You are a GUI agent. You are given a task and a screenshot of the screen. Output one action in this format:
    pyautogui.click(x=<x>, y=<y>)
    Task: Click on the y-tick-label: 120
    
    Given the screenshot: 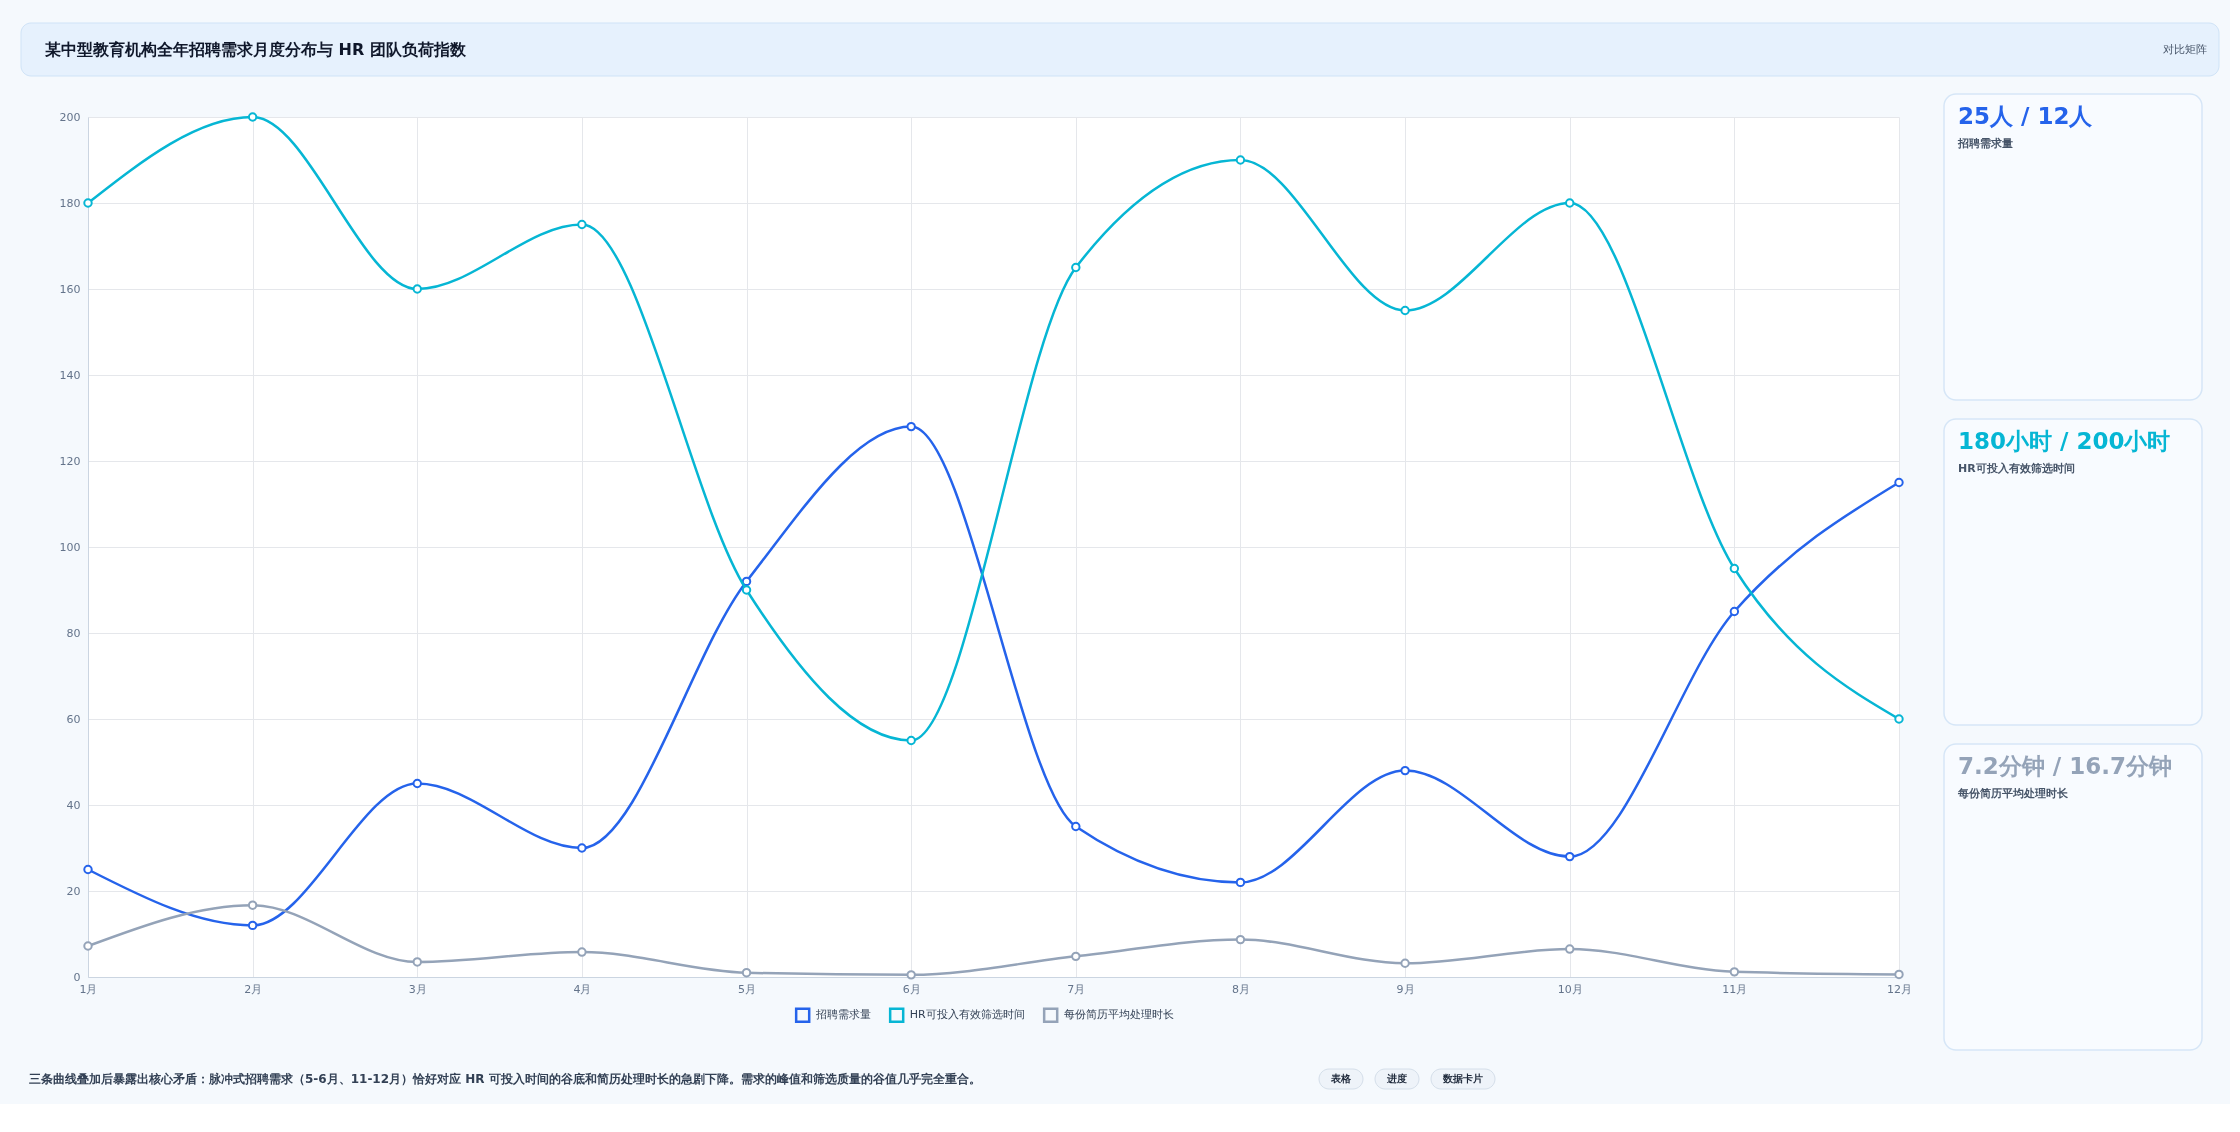 What is the action you would take?
    pyautogui.click(x=70, y=461)
    